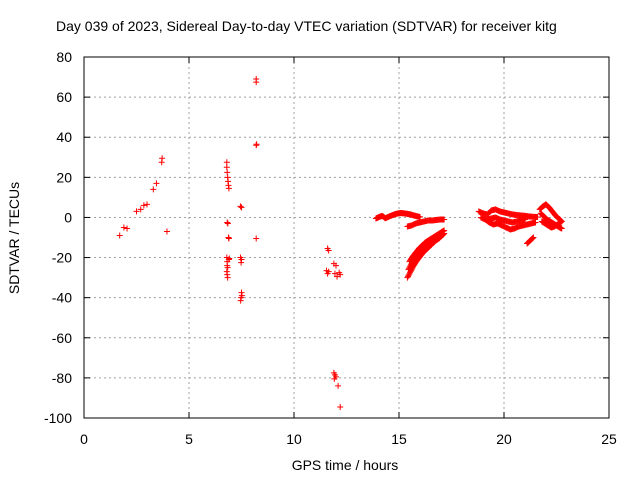 Image resolution: width=640 pixels, height=480 pixels. I want to click on y-tick-label: -100, so click(58, 418).